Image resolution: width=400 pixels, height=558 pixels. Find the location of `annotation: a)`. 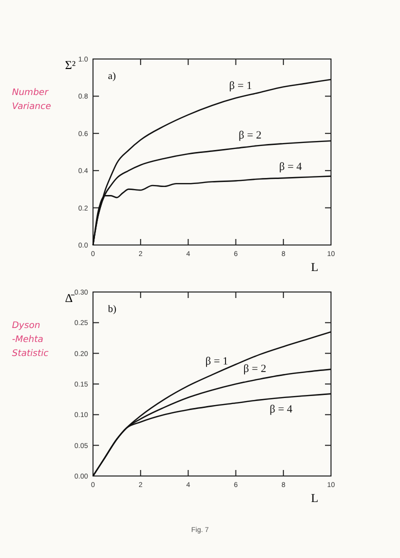

annotation: a) is located at coordinates (112, 76).